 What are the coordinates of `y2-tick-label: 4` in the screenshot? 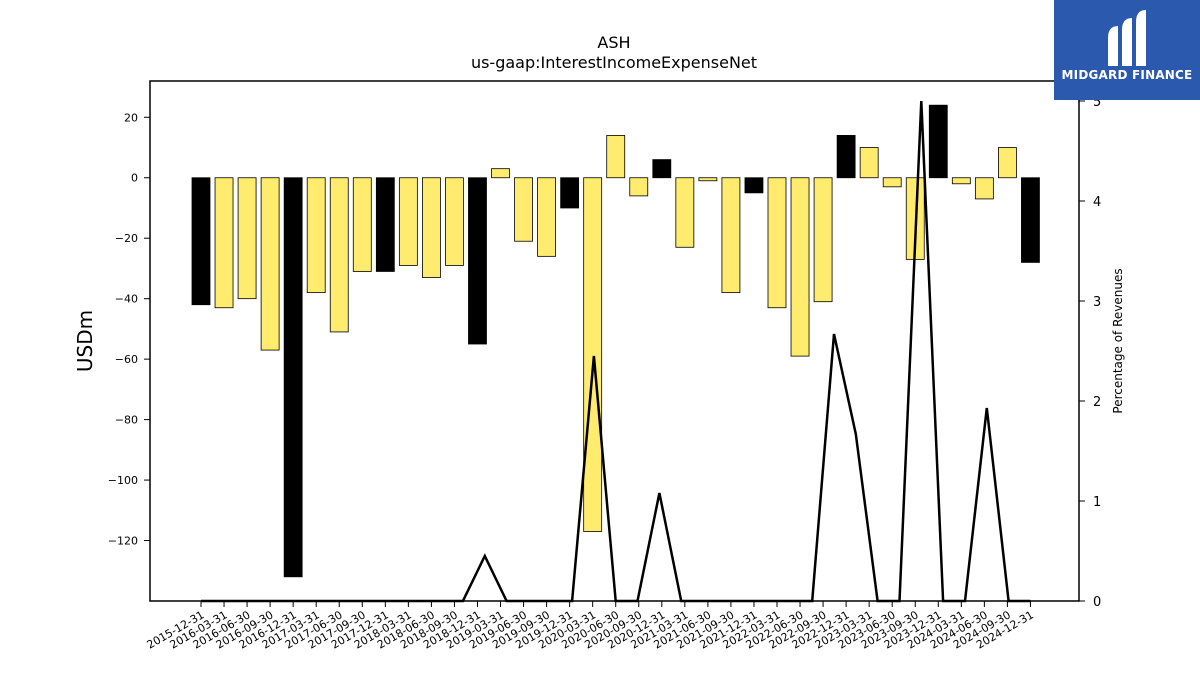 It's located at (1097, 202).